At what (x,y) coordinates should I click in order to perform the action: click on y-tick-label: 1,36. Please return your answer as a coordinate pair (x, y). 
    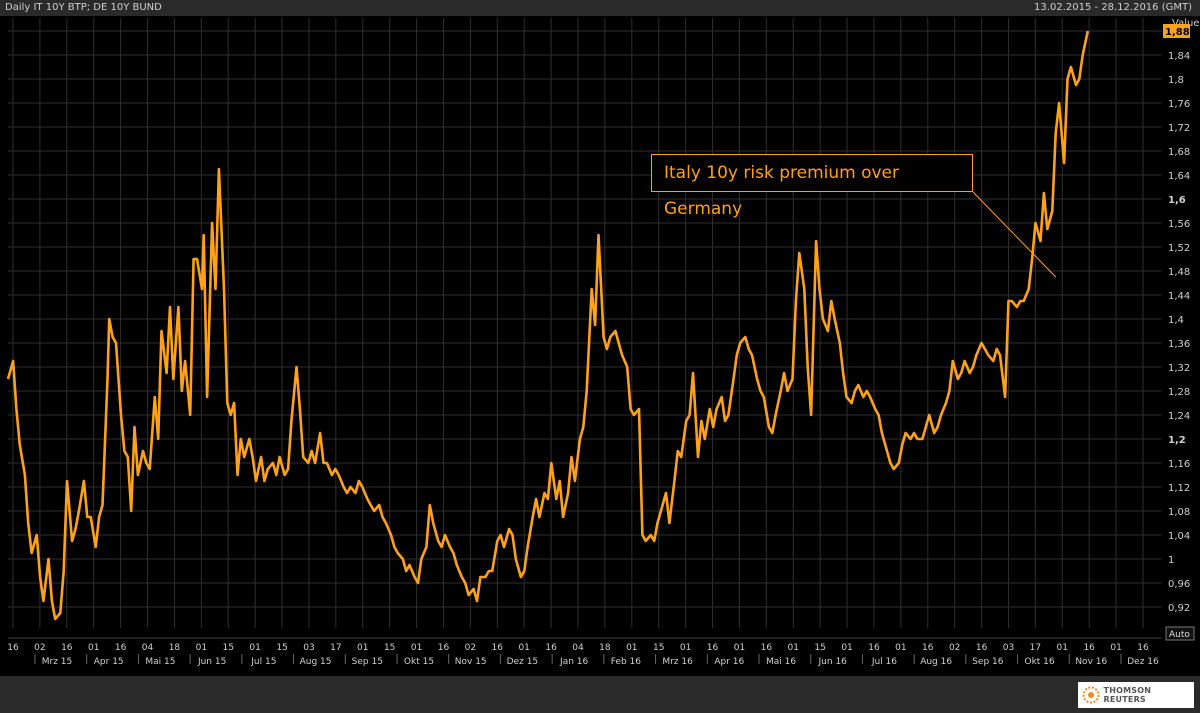
    Looking at the image, I should click on (1179, 344).